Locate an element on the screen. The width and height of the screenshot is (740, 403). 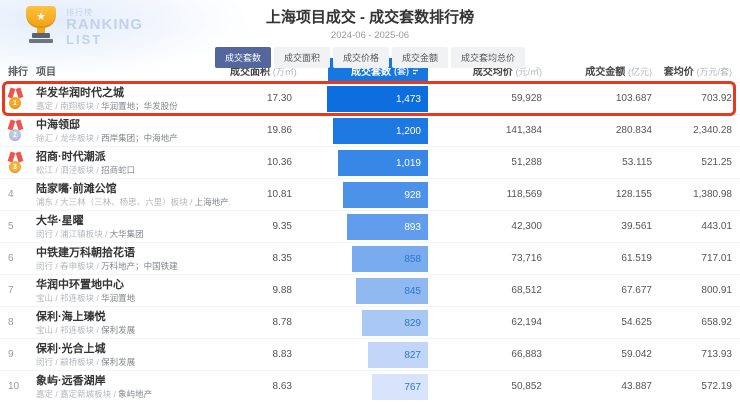
units-bar: 845 is located at coordinates (392, 291).